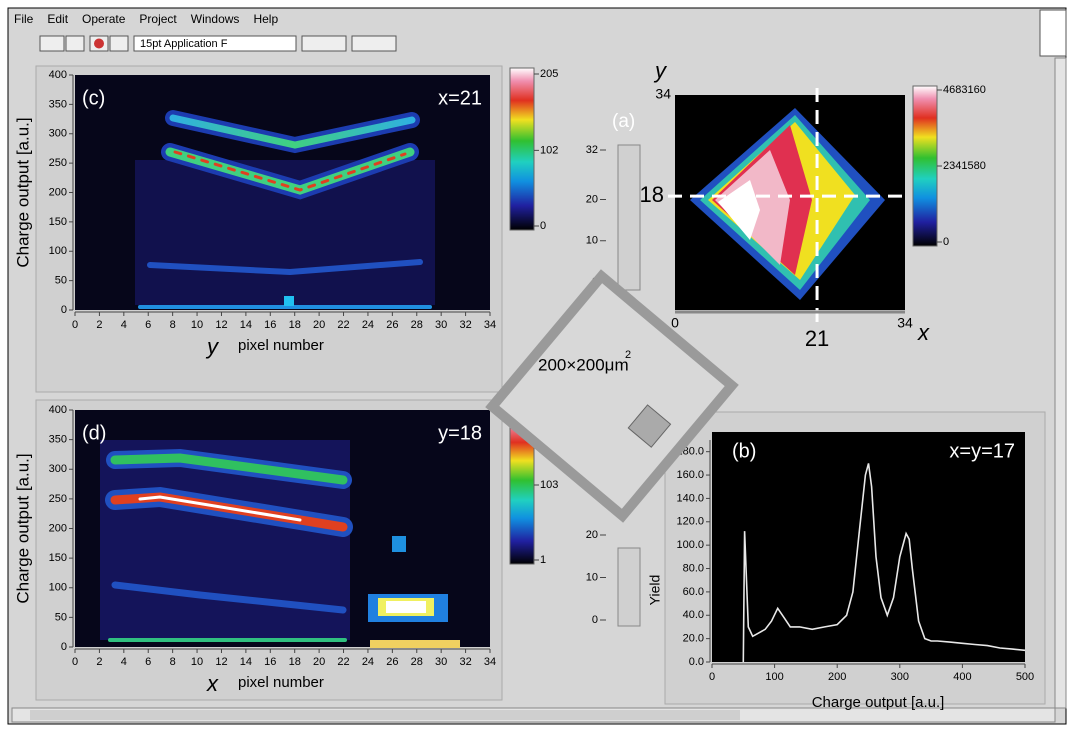 Image resolution: width=1072 pixels, height=734 pixels. What do you see at coordinates (343, 662) in the screenshot?
I see `x-tick-label: 22` at bounding box center [343, 662].